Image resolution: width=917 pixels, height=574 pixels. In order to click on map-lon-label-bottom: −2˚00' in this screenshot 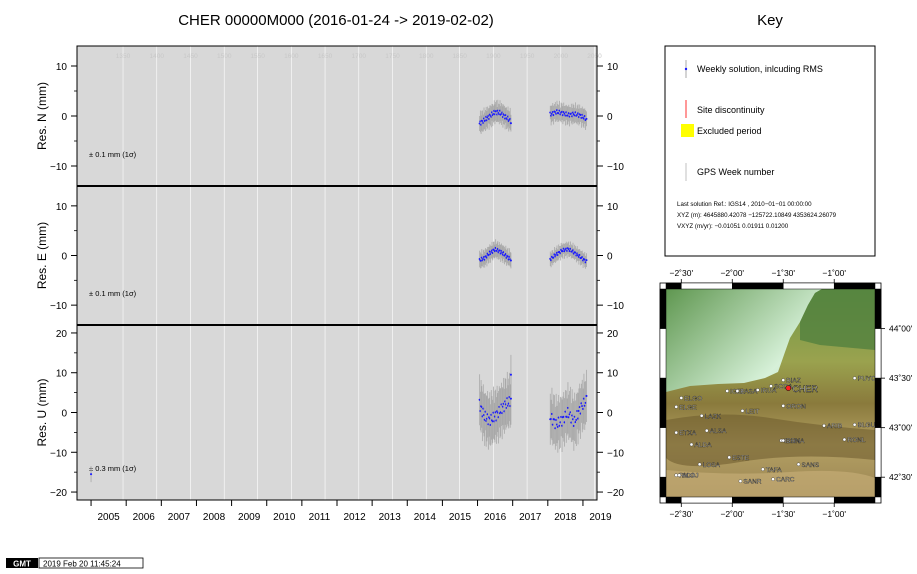, I will do `click(732, 514)`.